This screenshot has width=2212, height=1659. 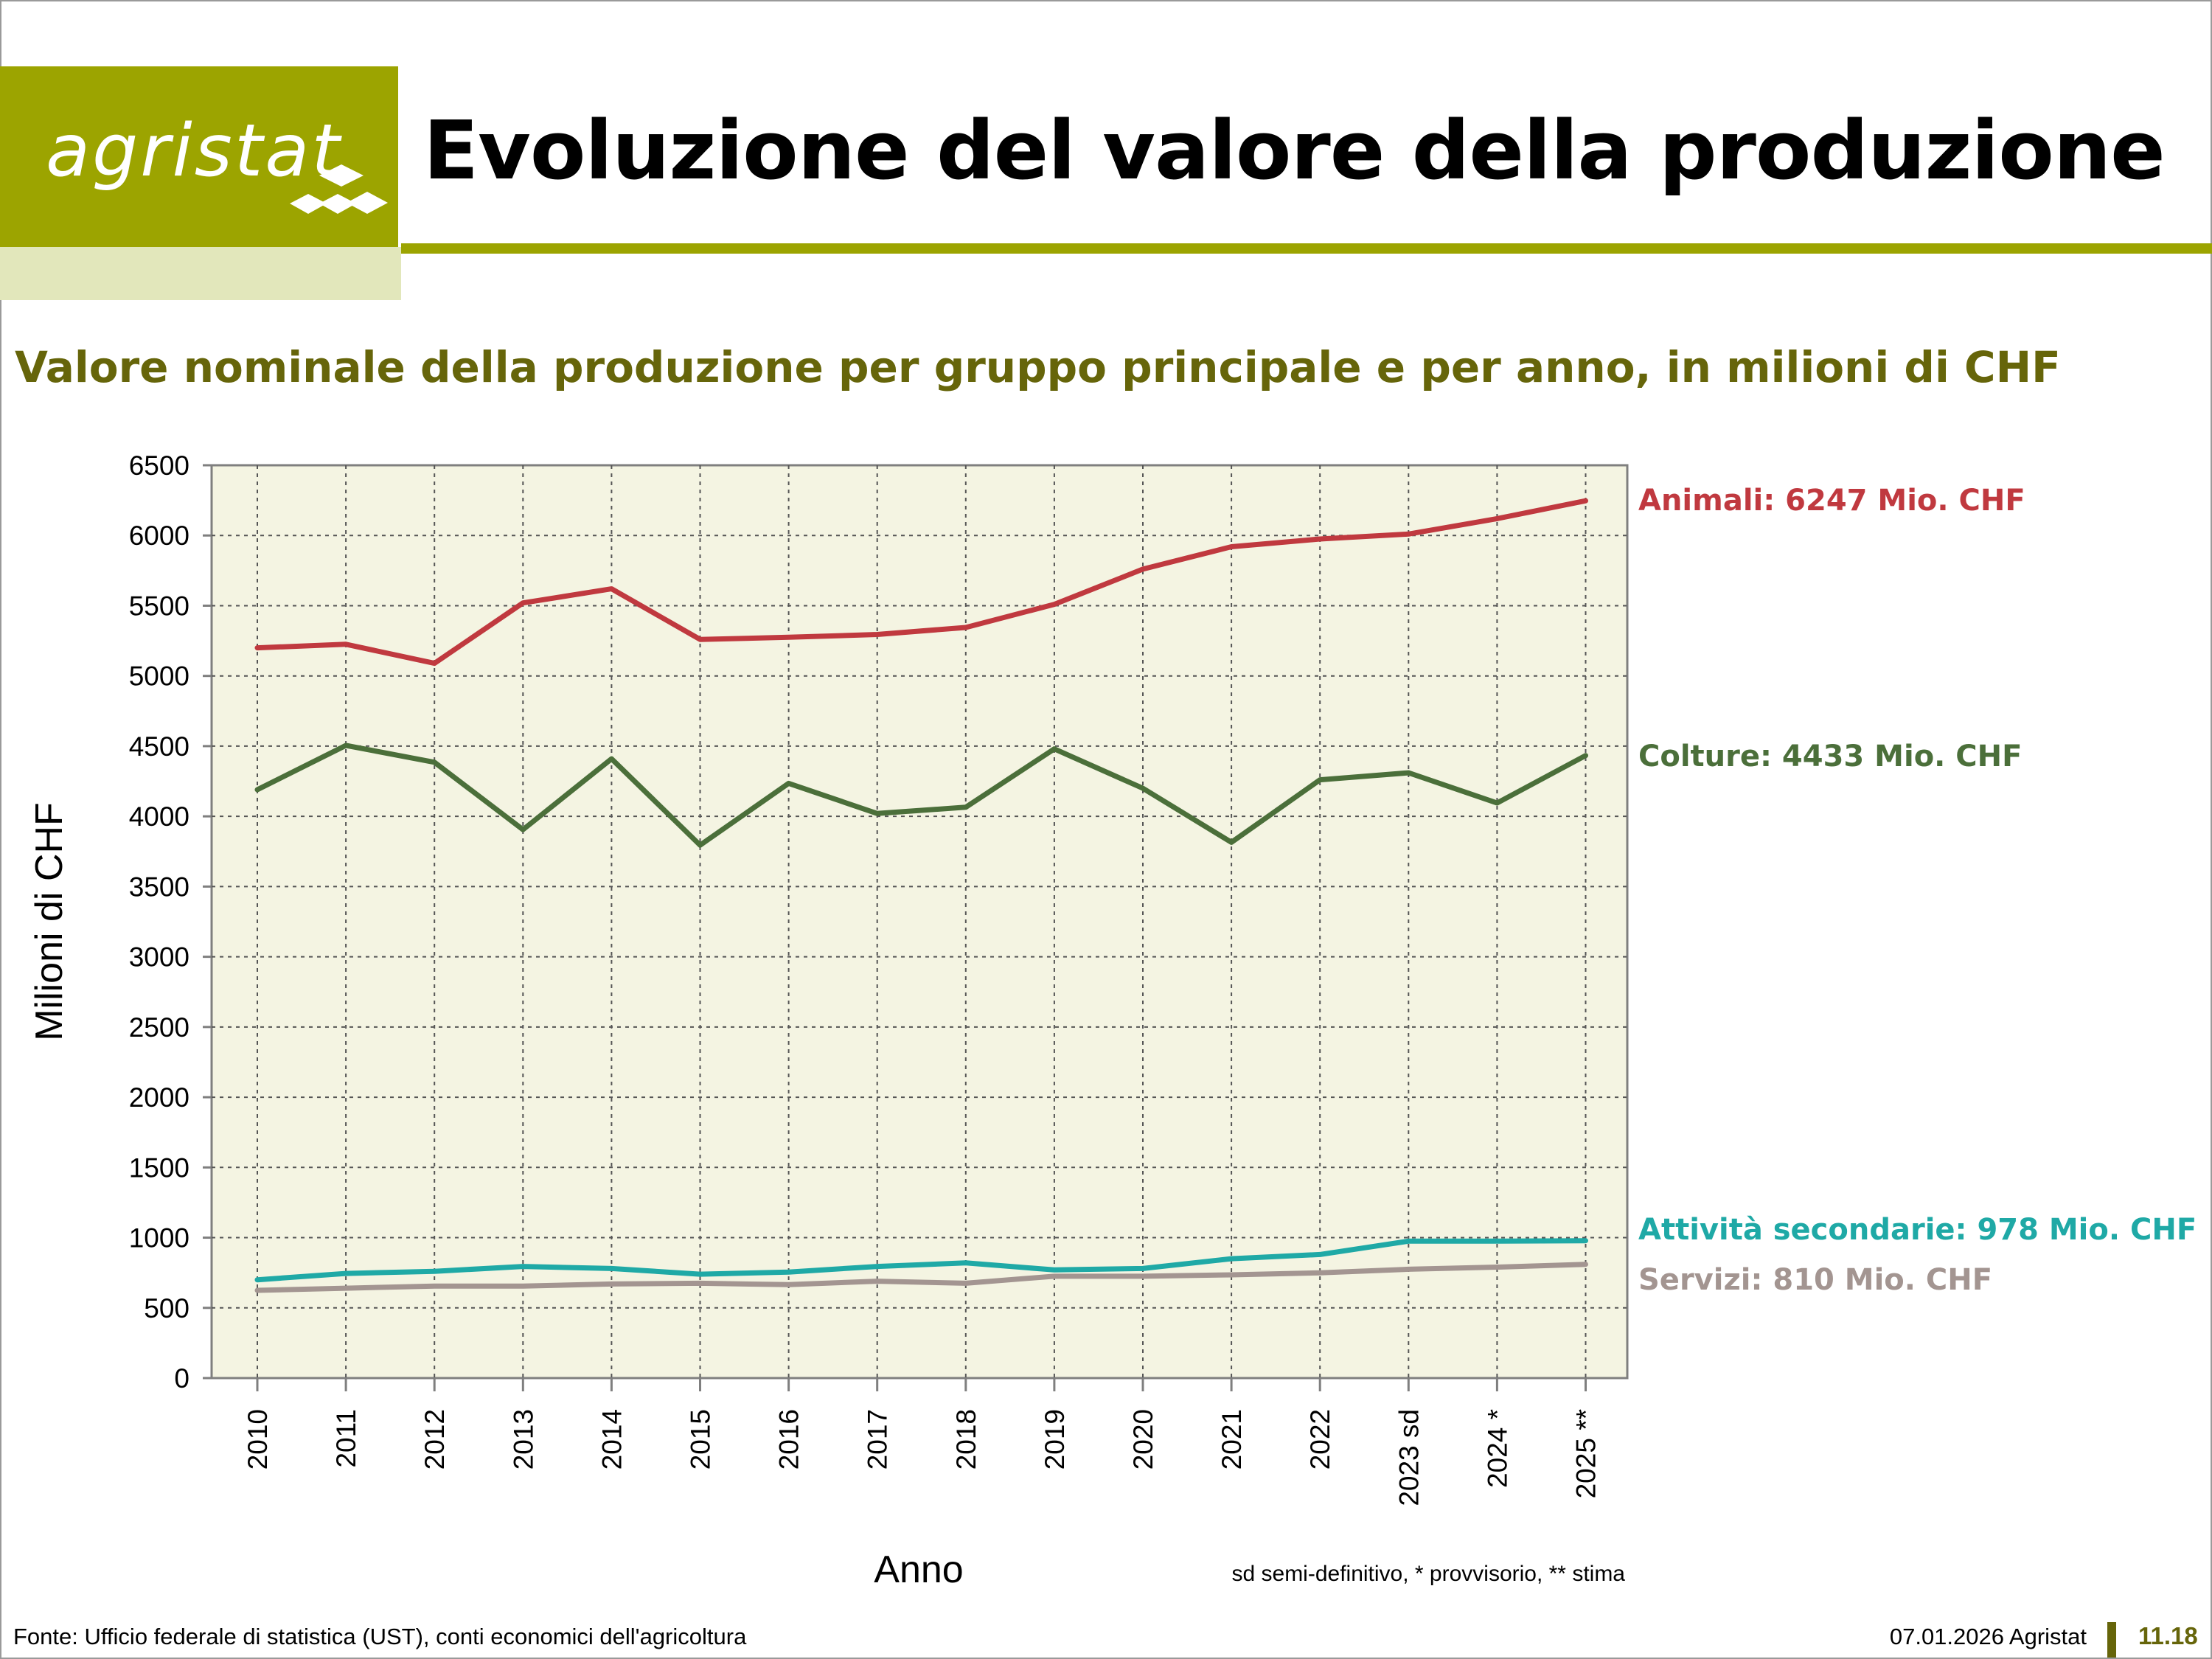 I want to click on series-line-servizi, so click(x=921, y=1277).